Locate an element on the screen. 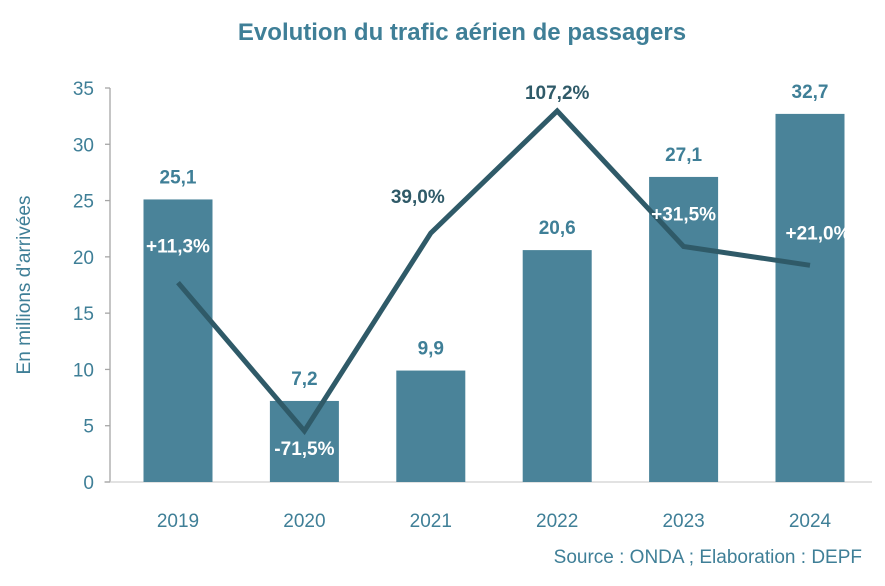 This screenshot has width=885, height=586. bar-2023 is located at coordinates (684, 329).